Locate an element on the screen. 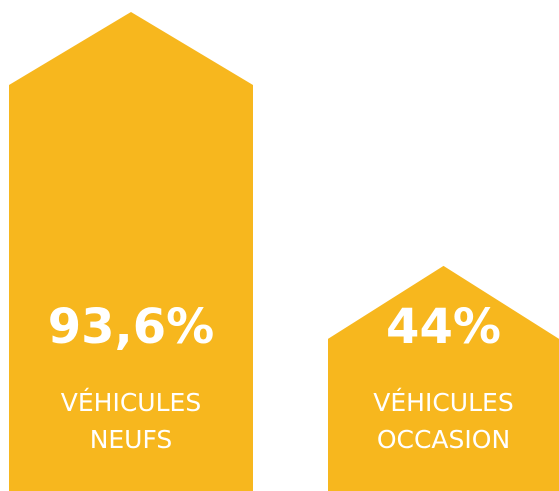 This screenshot has height=491, width=559. value-label: 93,6% is located at coordinates (131, 327).